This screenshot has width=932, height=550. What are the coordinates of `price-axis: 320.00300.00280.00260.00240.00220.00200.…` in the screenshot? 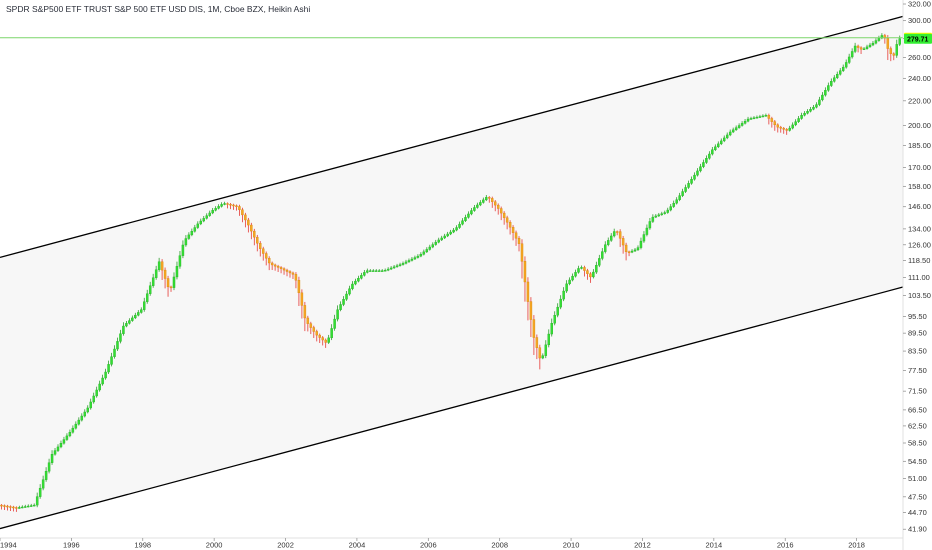 It's located at (917, 275).